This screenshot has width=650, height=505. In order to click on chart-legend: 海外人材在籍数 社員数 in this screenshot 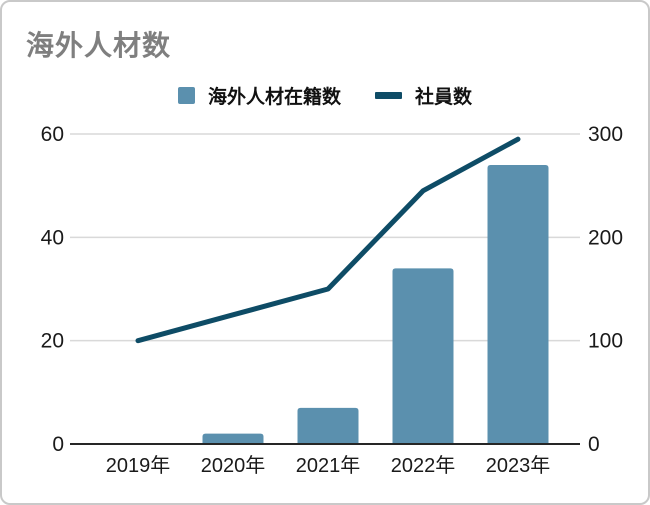, I will do `click(325, 95)`.